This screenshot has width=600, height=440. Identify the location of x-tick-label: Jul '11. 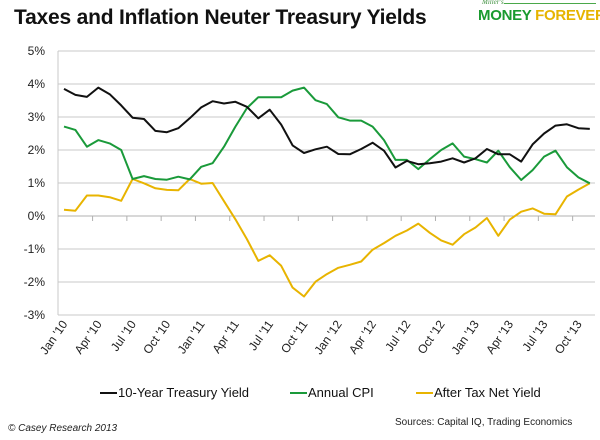
(261, 335).